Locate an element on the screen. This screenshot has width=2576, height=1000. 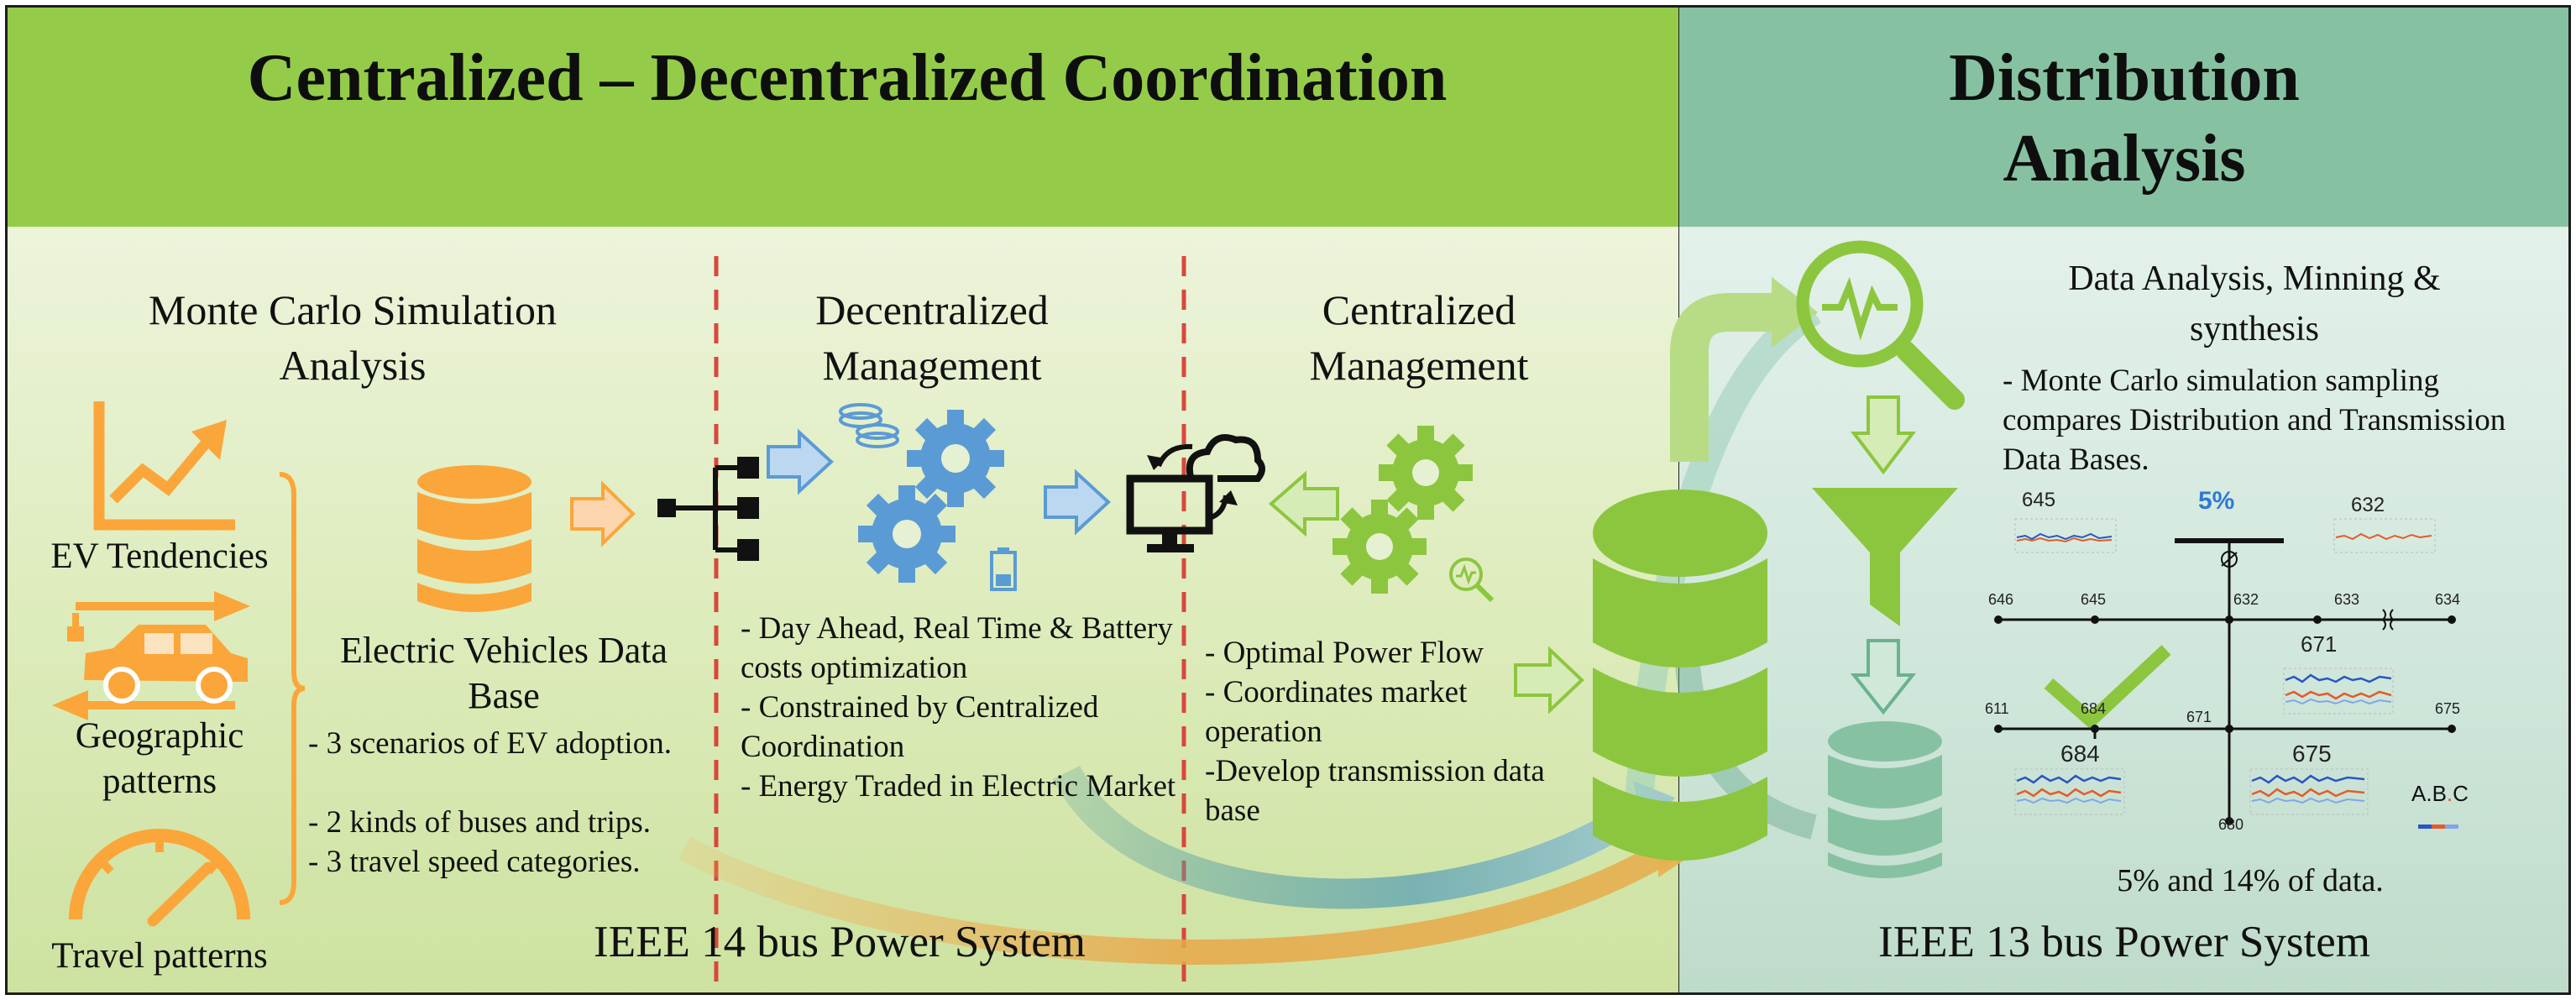
node-label-646: 646 is located at coordinates (2001, 599).